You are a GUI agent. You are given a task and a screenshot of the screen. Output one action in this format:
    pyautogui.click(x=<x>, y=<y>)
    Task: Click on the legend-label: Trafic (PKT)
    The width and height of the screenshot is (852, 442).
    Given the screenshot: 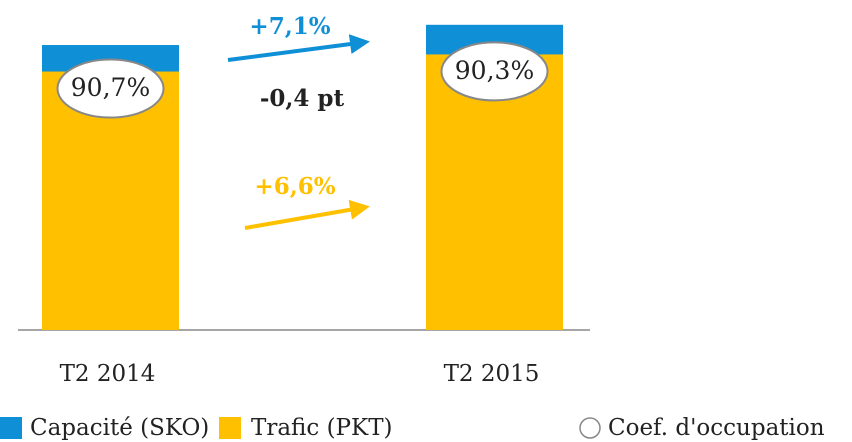 What is the action you would take?
    pyautogui.click(x=322, y=428)
    